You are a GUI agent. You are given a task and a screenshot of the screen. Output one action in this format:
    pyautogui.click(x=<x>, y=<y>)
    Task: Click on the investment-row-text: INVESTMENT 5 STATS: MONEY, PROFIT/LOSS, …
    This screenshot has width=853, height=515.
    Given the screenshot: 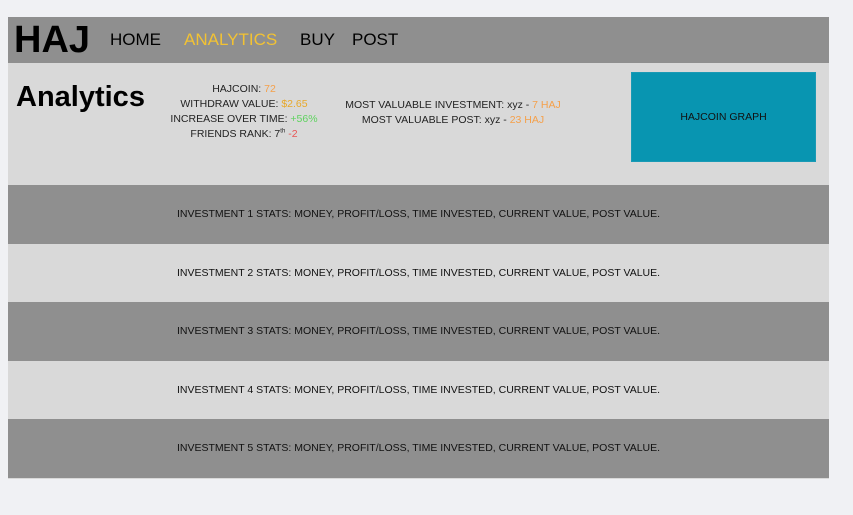 What is the action you would take?
    pyautogui.click(x=418, y=448)
    